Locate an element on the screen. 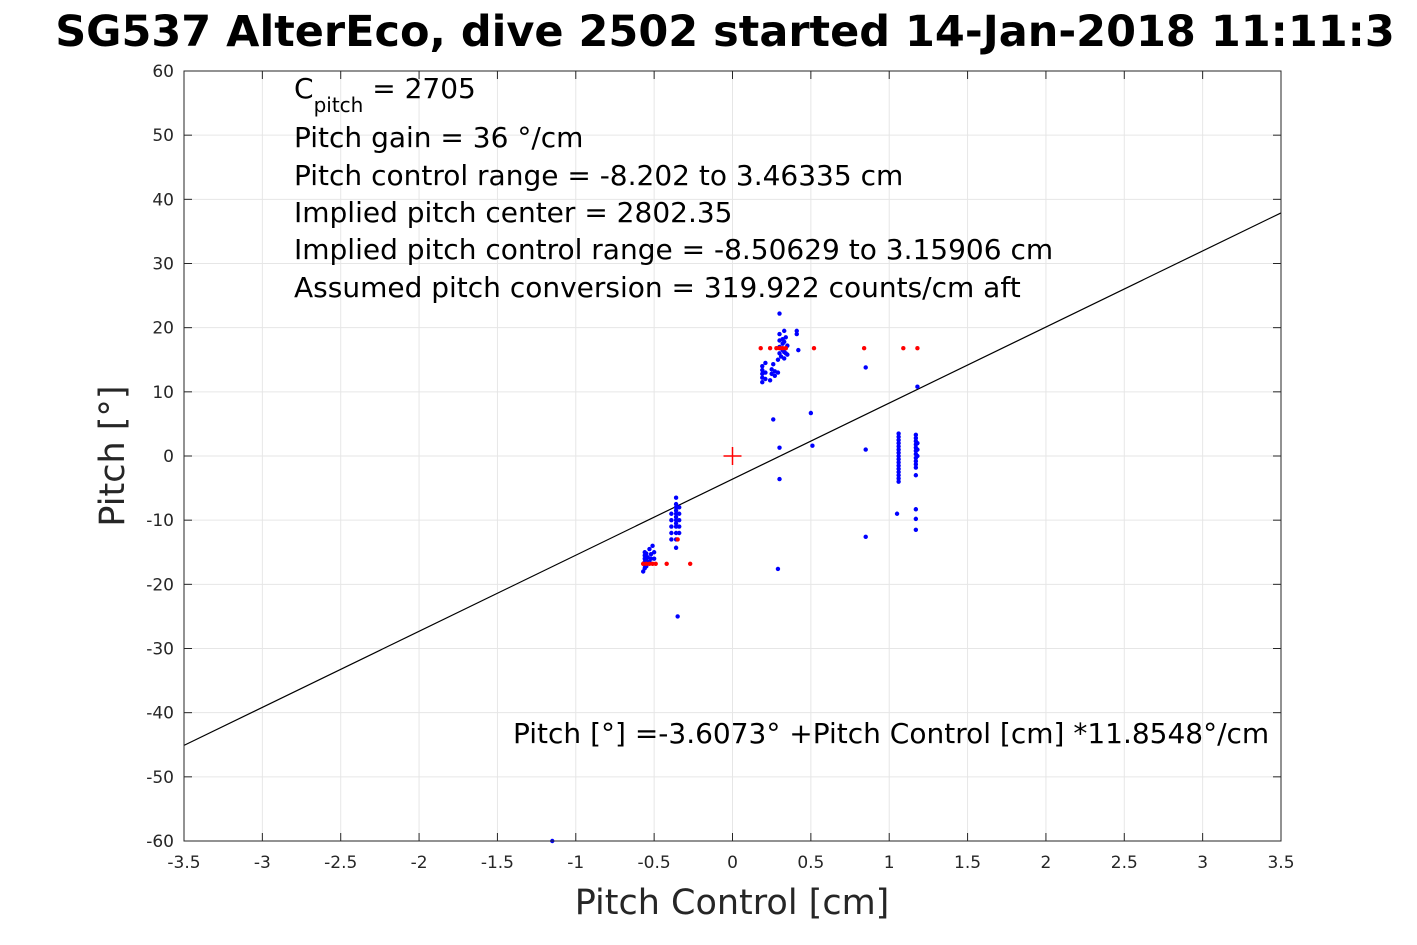  x-tick-label: 0.5 is located at coordinates (810, 863).